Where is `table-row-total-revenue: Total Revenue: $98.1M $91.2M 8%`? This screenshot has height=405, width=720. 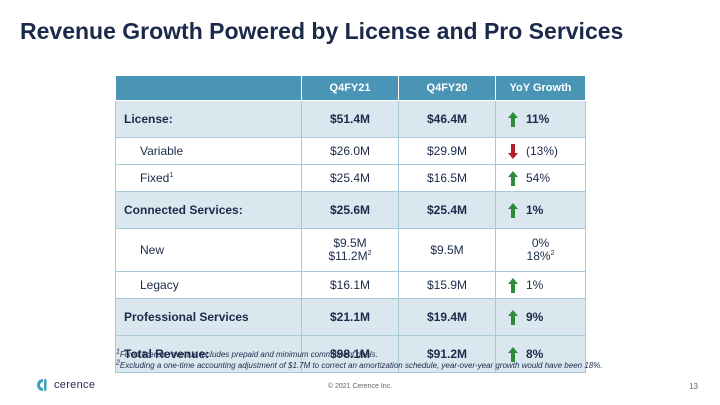 table-row-total-revenue: Total Revenue: $98.1M $91.2M 8% is located at coordinates (350, 354).